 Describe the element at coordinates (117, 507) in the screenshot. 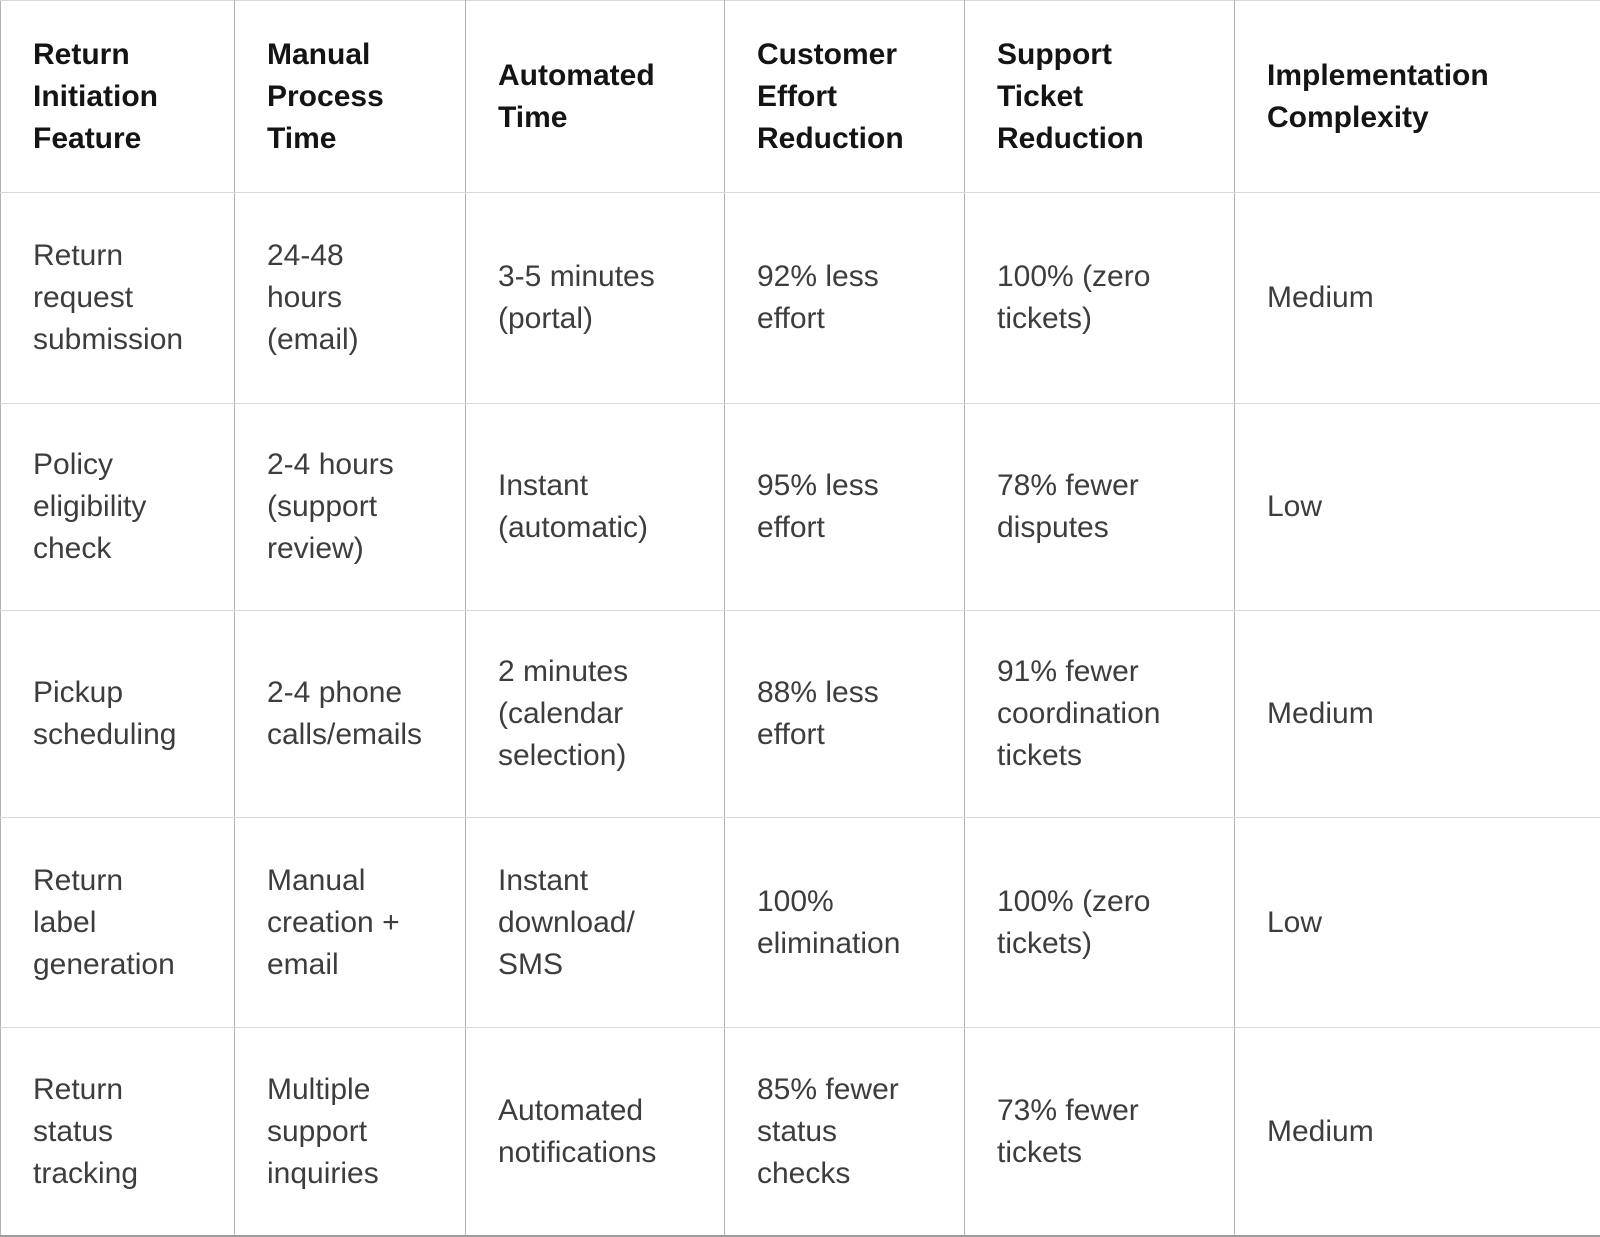

I see `cell-feature: Policy eligibility check` at that location.